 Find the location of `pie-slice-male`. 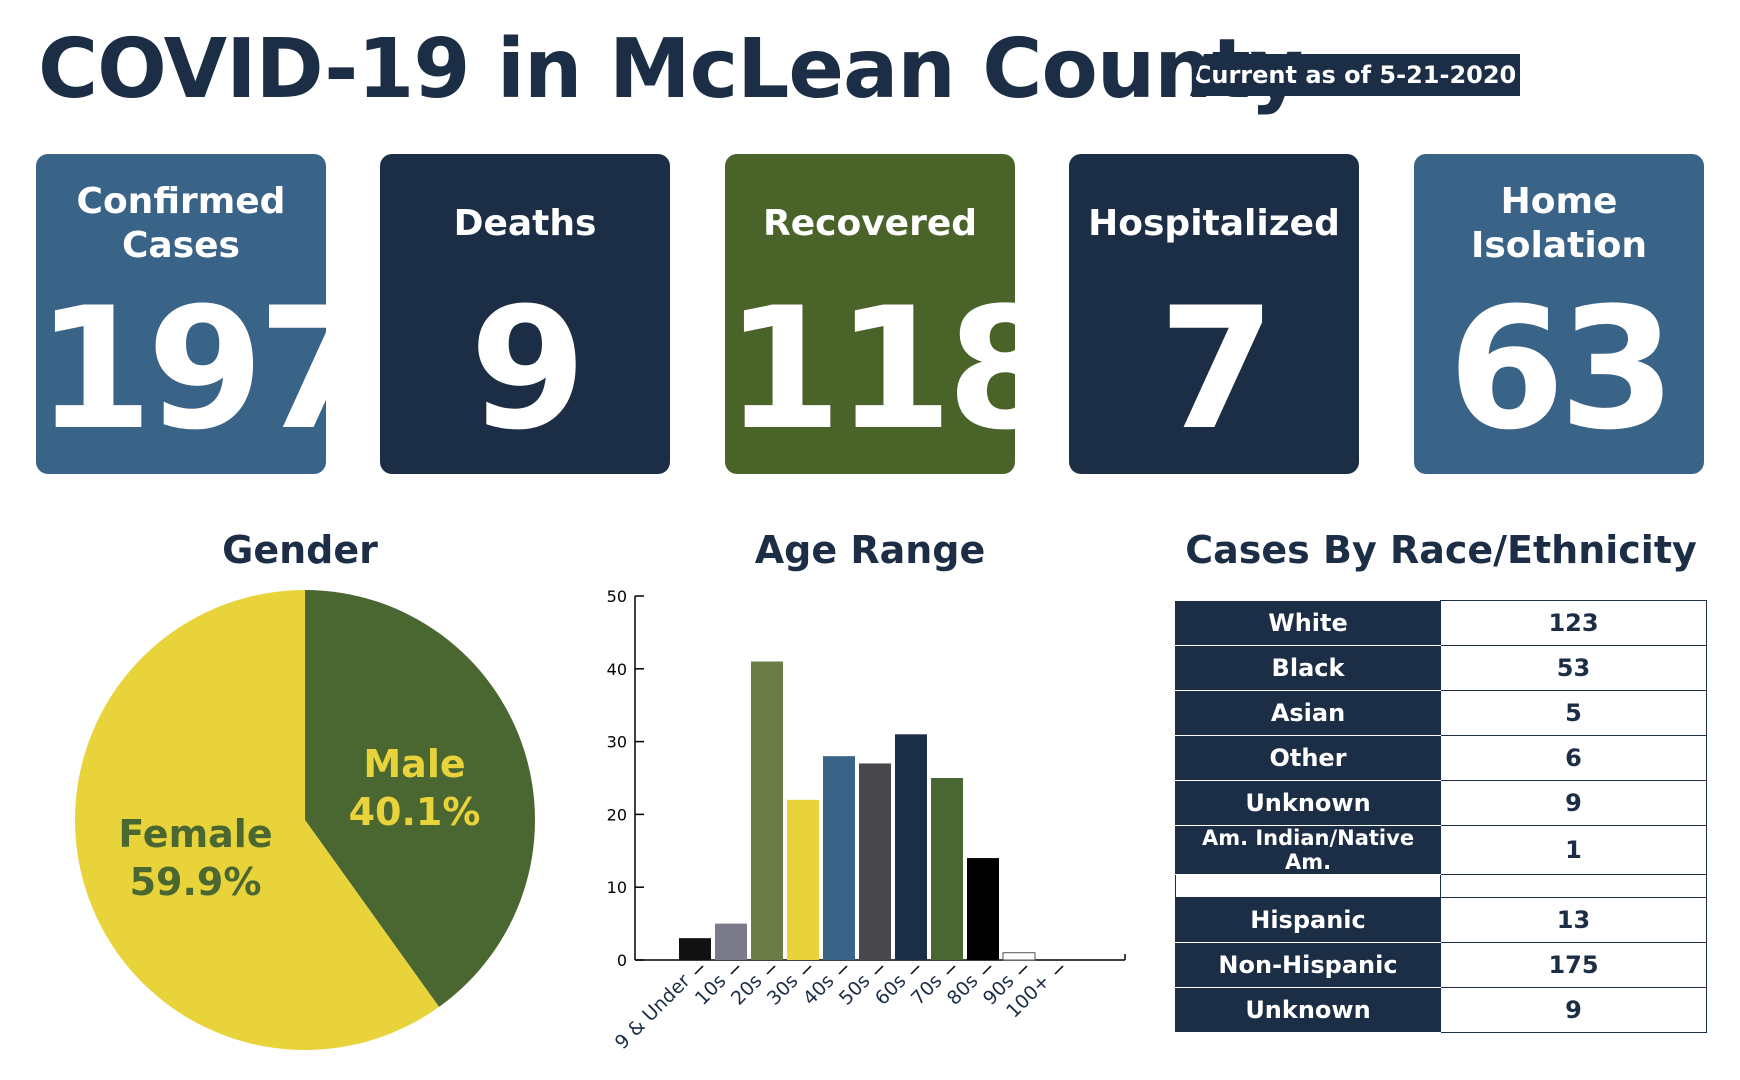

pie-slice-male is located at coordinates (420, 798).